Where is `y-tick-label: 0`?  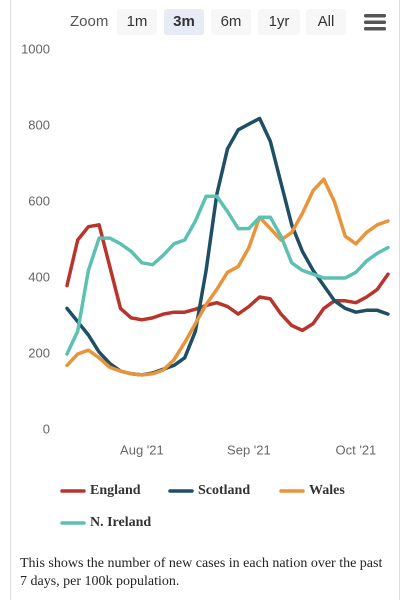 y-tick-label: 0 is located at coordinates (46, 428).